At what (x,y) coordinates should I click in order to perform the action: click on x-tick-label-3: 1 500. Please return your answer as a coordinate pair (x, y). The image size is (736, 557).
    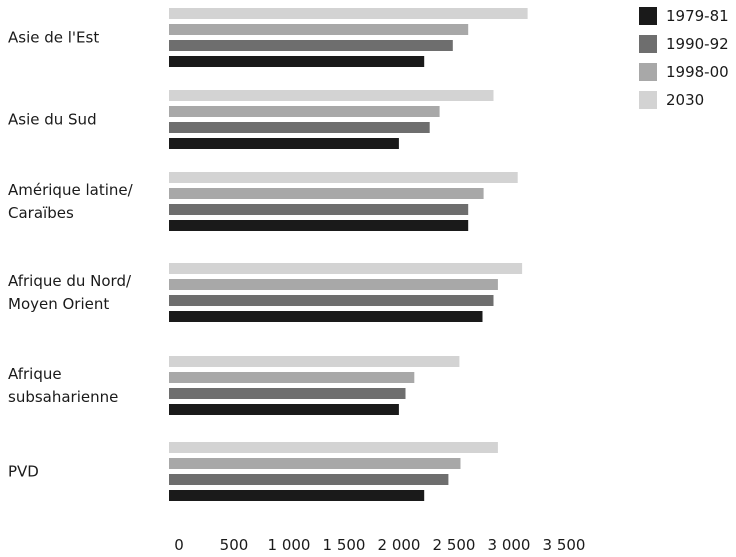
    Looking at the image, I should click on (344, 545).